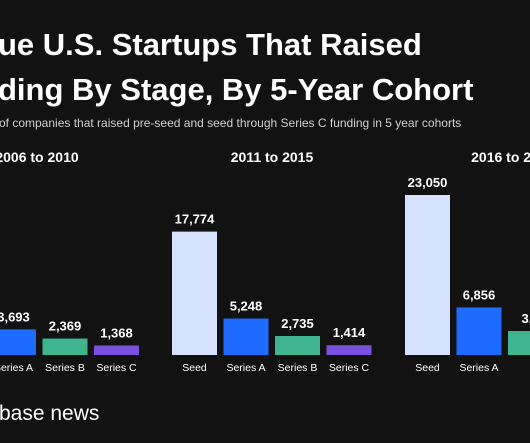  Describe the element at coordinates (15, 316) in the screenshot. I see `value-label: 3,693` at that location.